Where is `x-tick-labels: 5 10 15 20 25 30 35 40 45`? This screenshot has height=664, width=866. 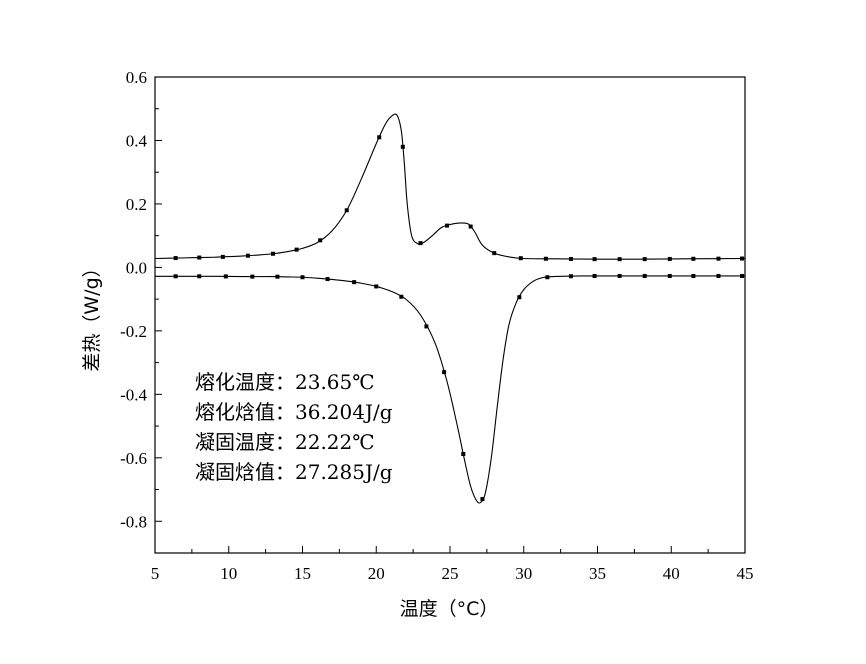 x-tick-labels: 5 10 15 20 25 30 35 40 45 is located at coordinates (452, 573).